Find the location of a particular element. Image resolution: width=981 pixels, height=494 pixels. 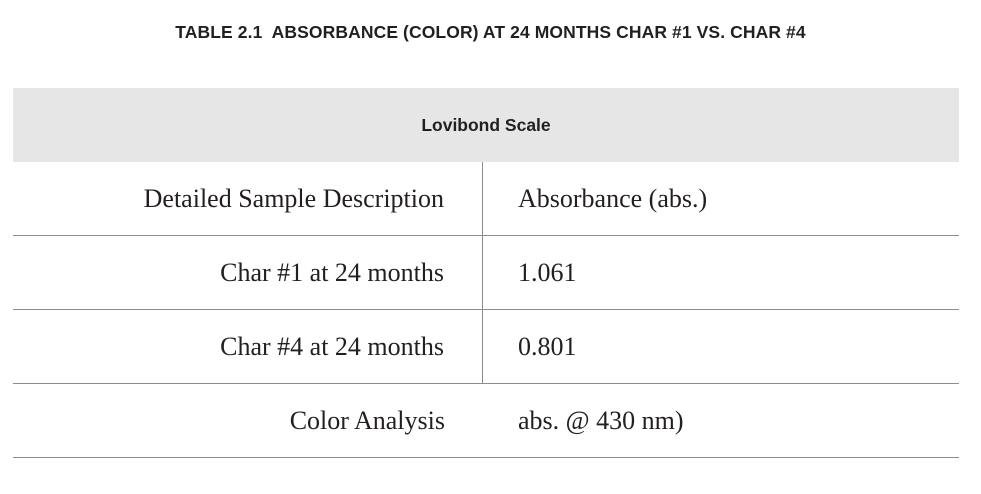

table-row: Char #1 at 24 months 1.061 is located at coordinates (486, 273).